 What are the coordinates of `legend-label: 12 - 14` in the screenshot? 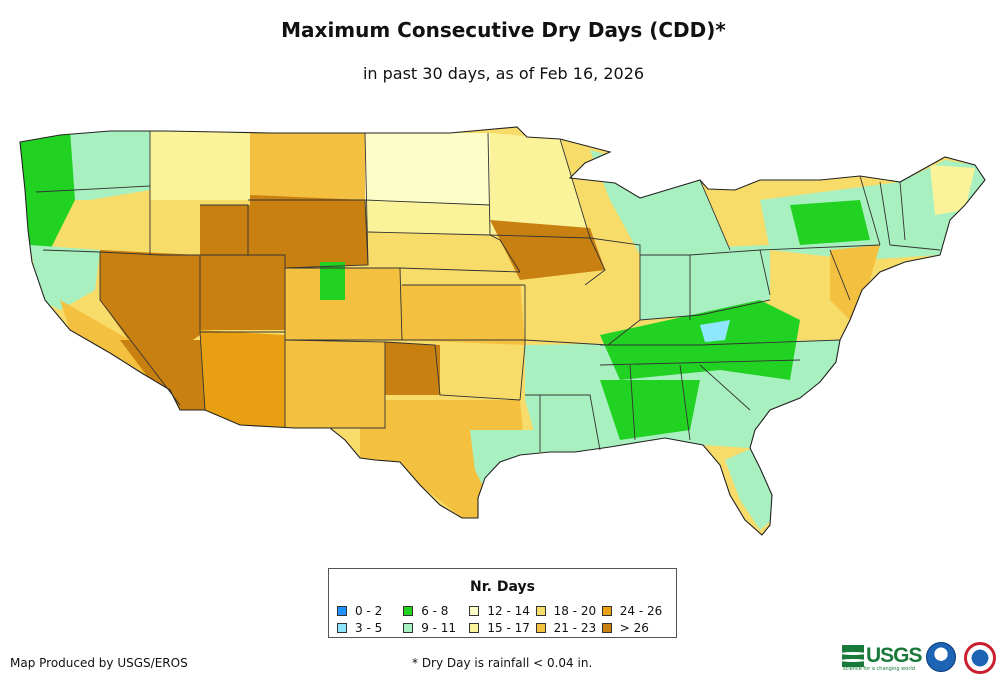 It's located at (508, 611).